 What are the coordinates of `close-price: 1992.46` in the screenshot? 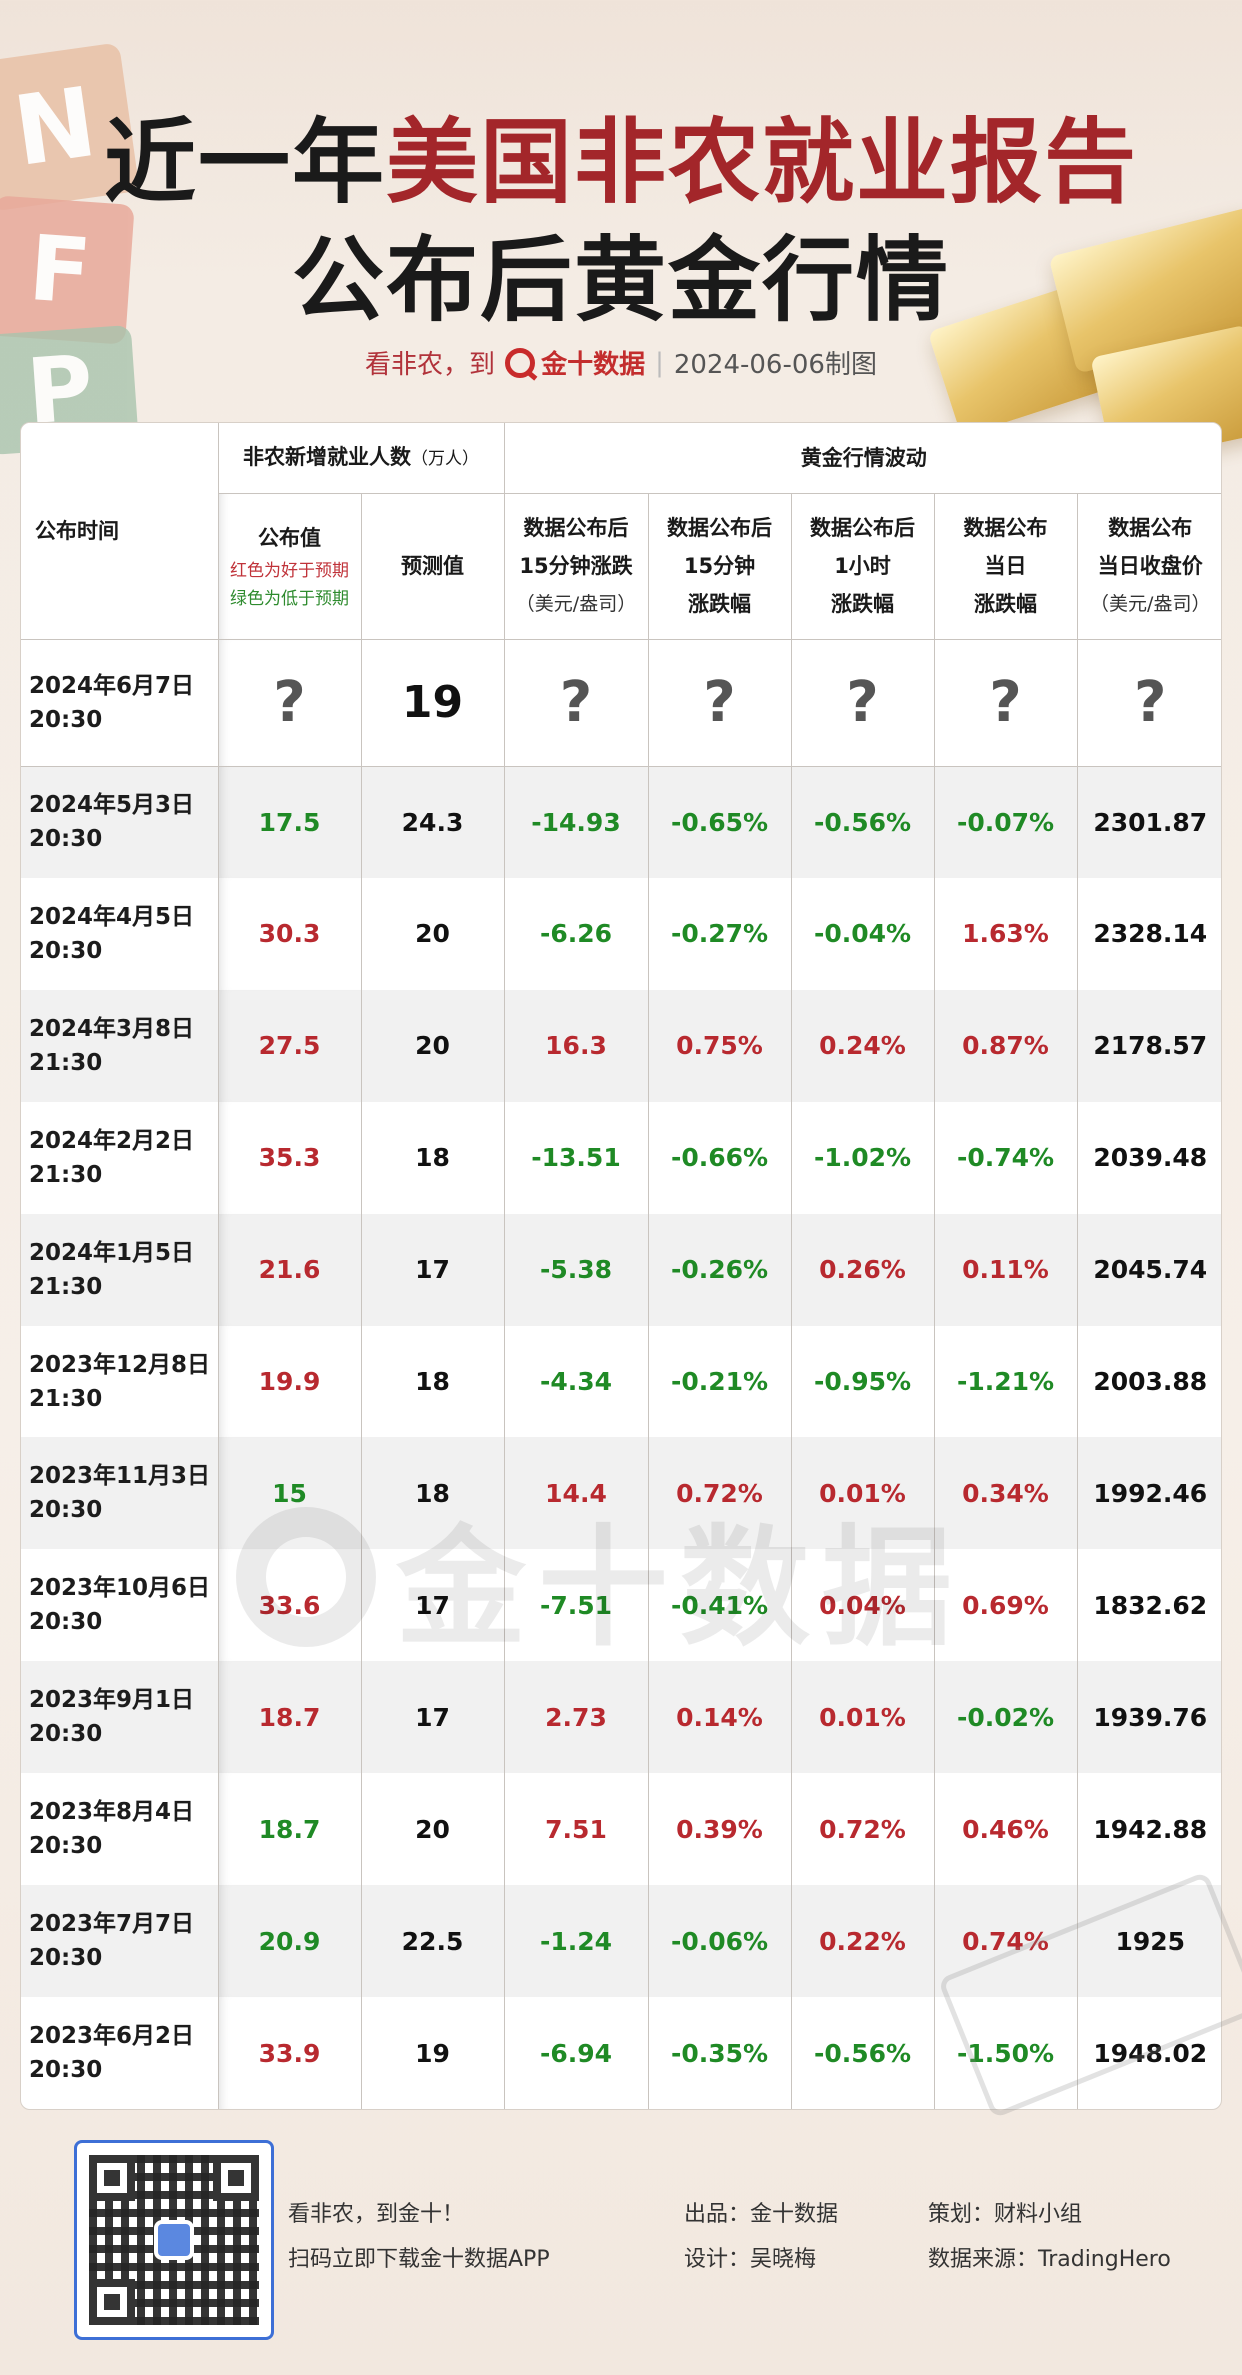 It's located at (1150, 1493).